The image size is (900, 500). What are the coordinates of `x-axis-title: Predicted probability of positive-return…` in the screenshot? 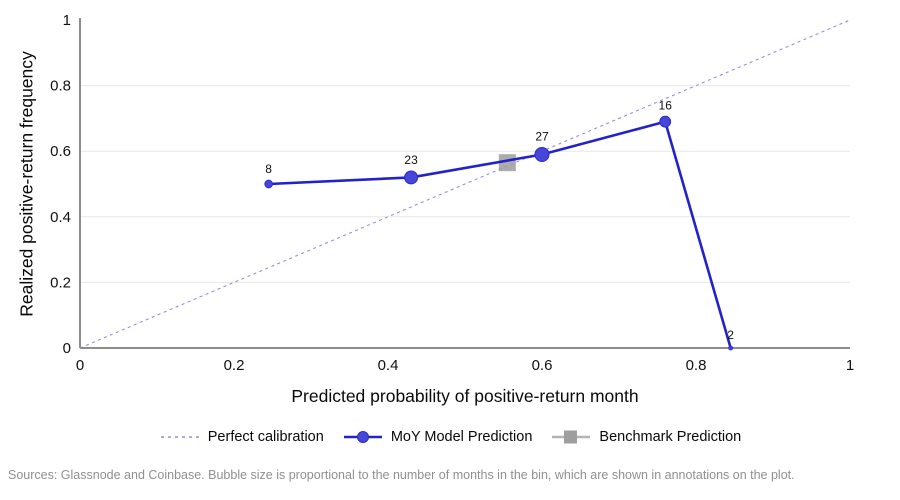 It's located at (465, 396).